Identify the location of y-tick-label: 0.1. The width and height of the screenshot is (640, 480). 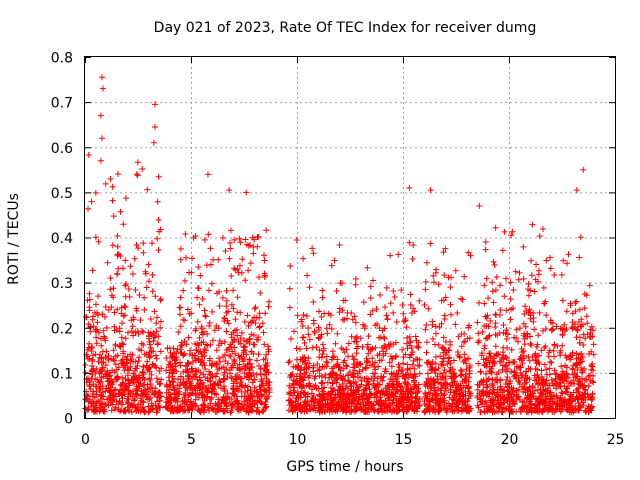
(62, 374).